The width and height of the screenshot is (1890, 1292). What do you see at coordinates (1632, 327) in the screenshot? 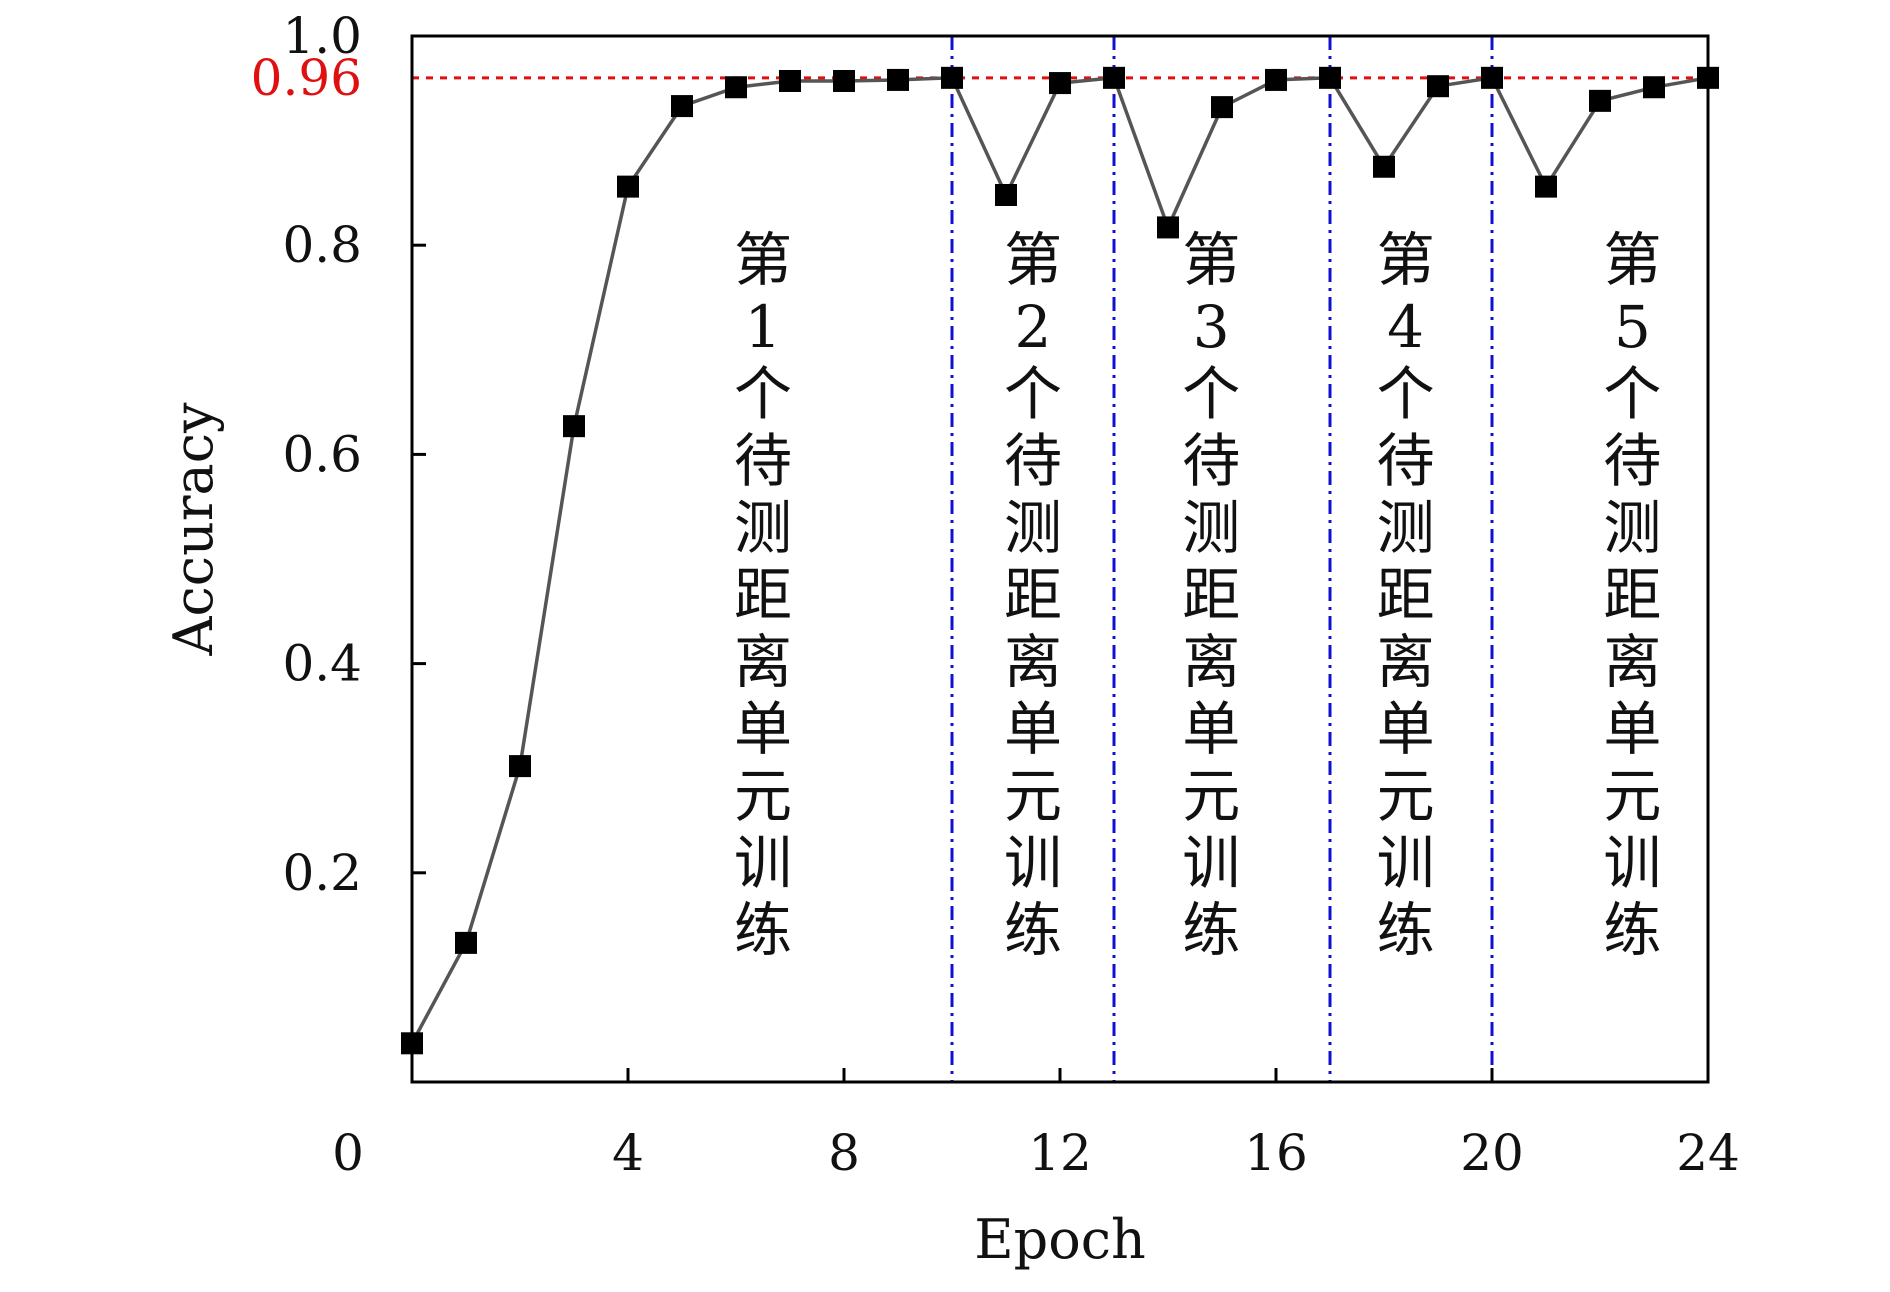
I see `region-label-char: 5` at bounding box center [1632, 327].